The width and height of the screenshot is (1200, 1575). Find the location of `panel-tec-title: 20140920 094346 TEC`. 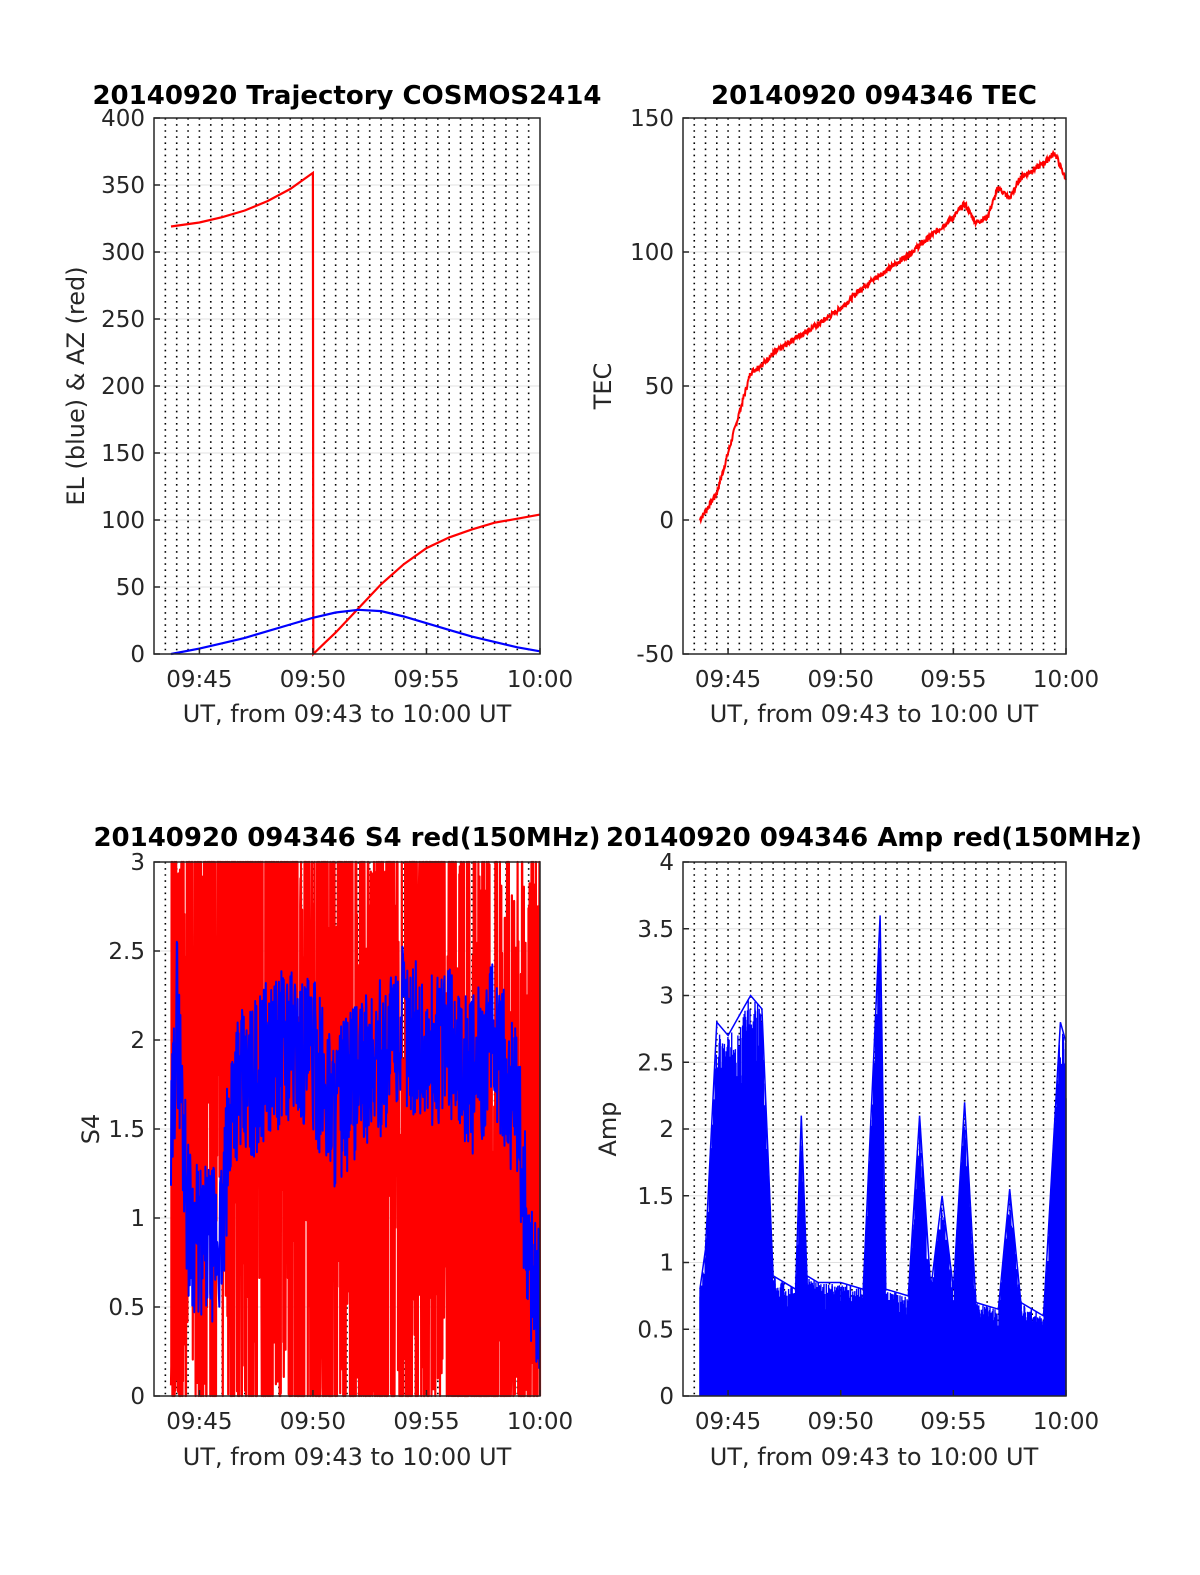

panel-tec-title: 20140920 094346 TEC is located at coordinates (874, 96).